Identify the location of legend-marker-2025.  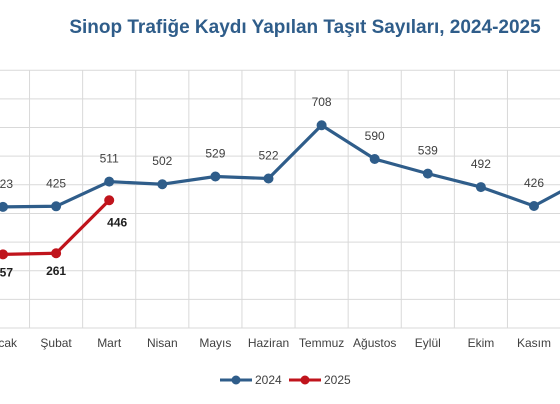
(305, 380).